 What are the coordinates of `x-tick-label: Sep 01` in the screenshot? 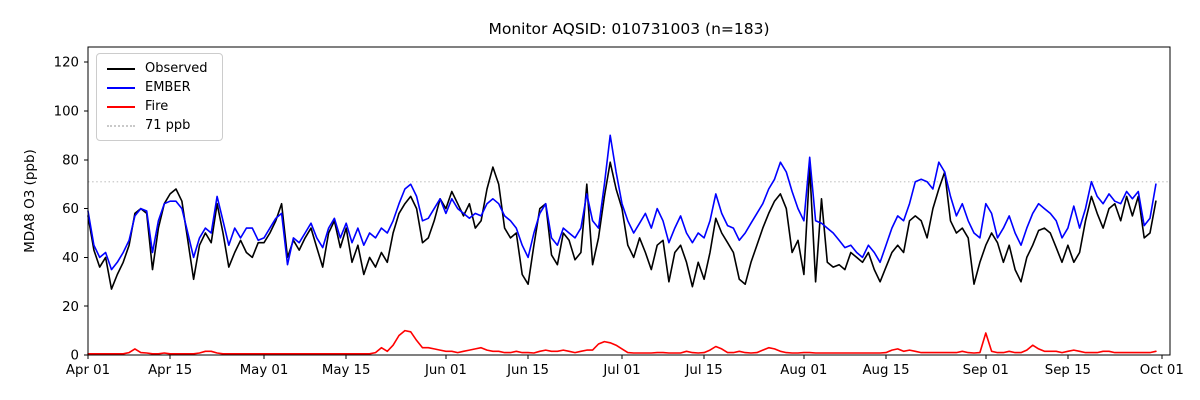 It's located at (986, 370).